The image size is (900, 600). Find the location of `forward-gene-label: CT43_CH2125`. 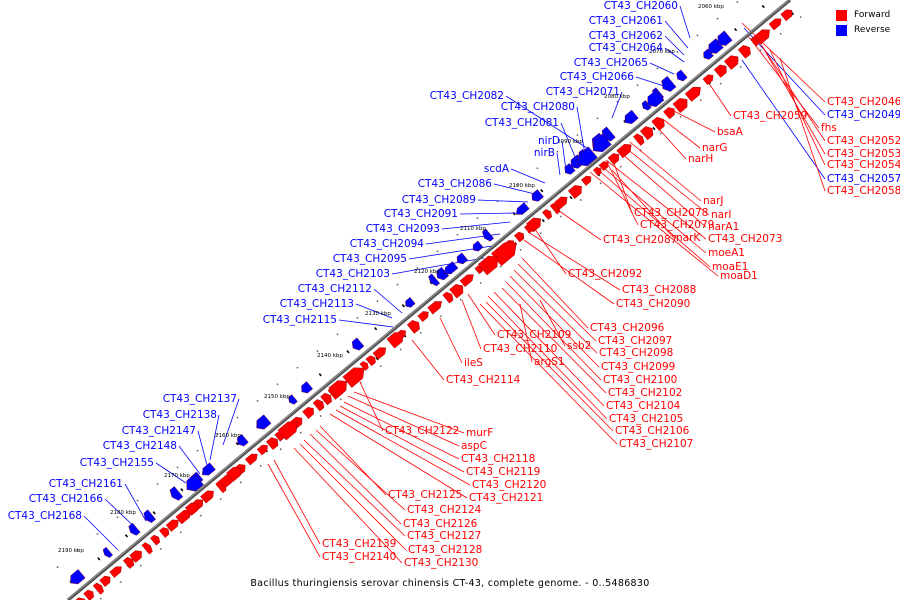

forward-gene-label: CT43_CH2125 is located at coordinates (425, 495).